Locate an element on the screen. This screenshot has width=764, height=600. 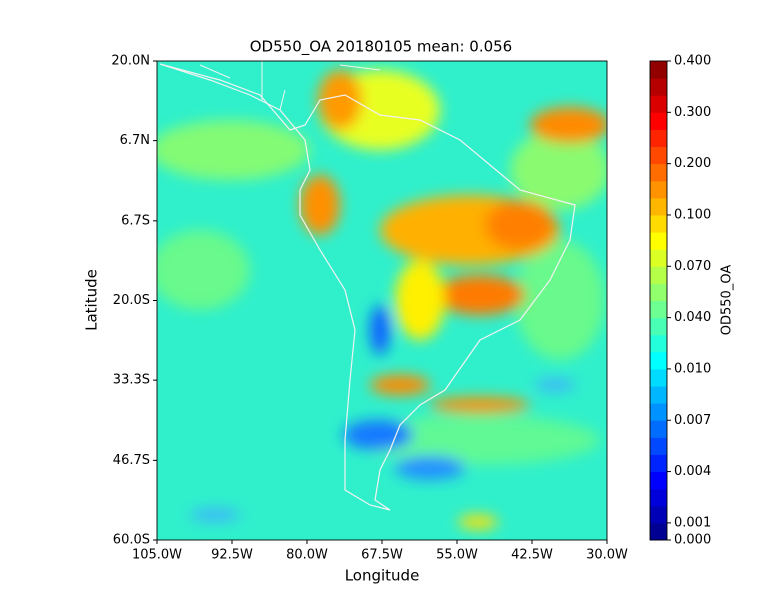
x-tick-label: 30.0W is located at coordinates (607, 555).